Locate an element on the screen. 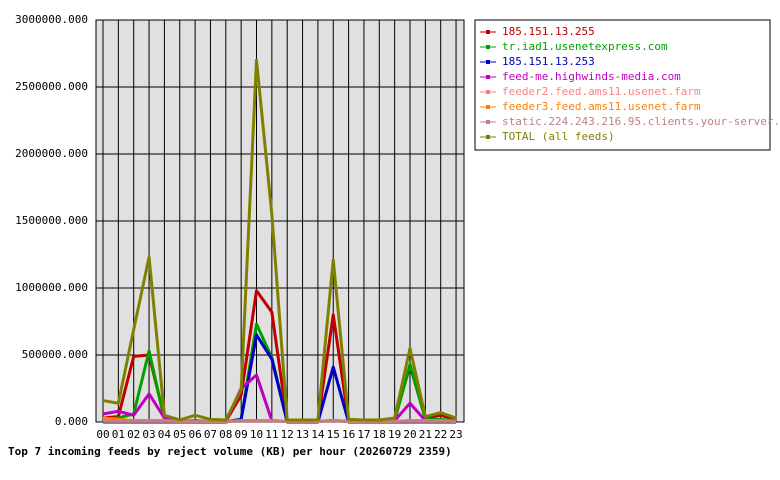 Image resolution: width=780 pixels, height=480 pixels. legend-label: tr.iad1.usenetexpress.com is located at coordinates (585, 46).